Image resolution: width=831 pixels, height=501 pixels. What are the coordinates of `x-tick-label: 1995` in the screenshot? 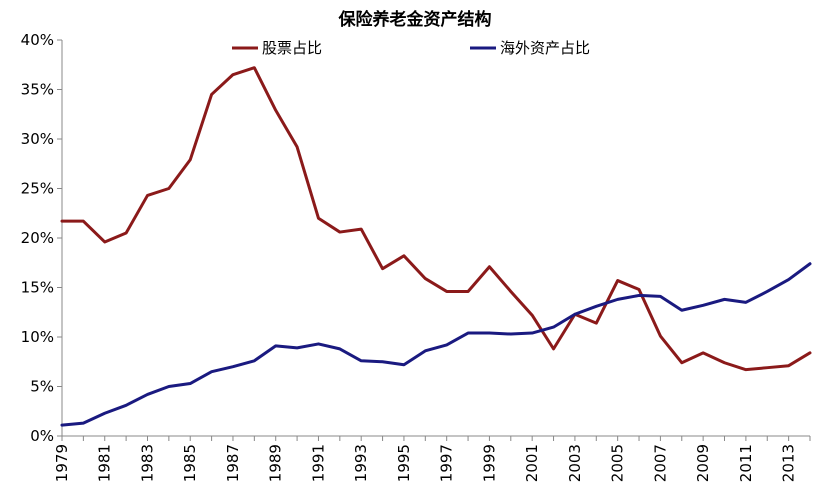 It's located at (404, 463).